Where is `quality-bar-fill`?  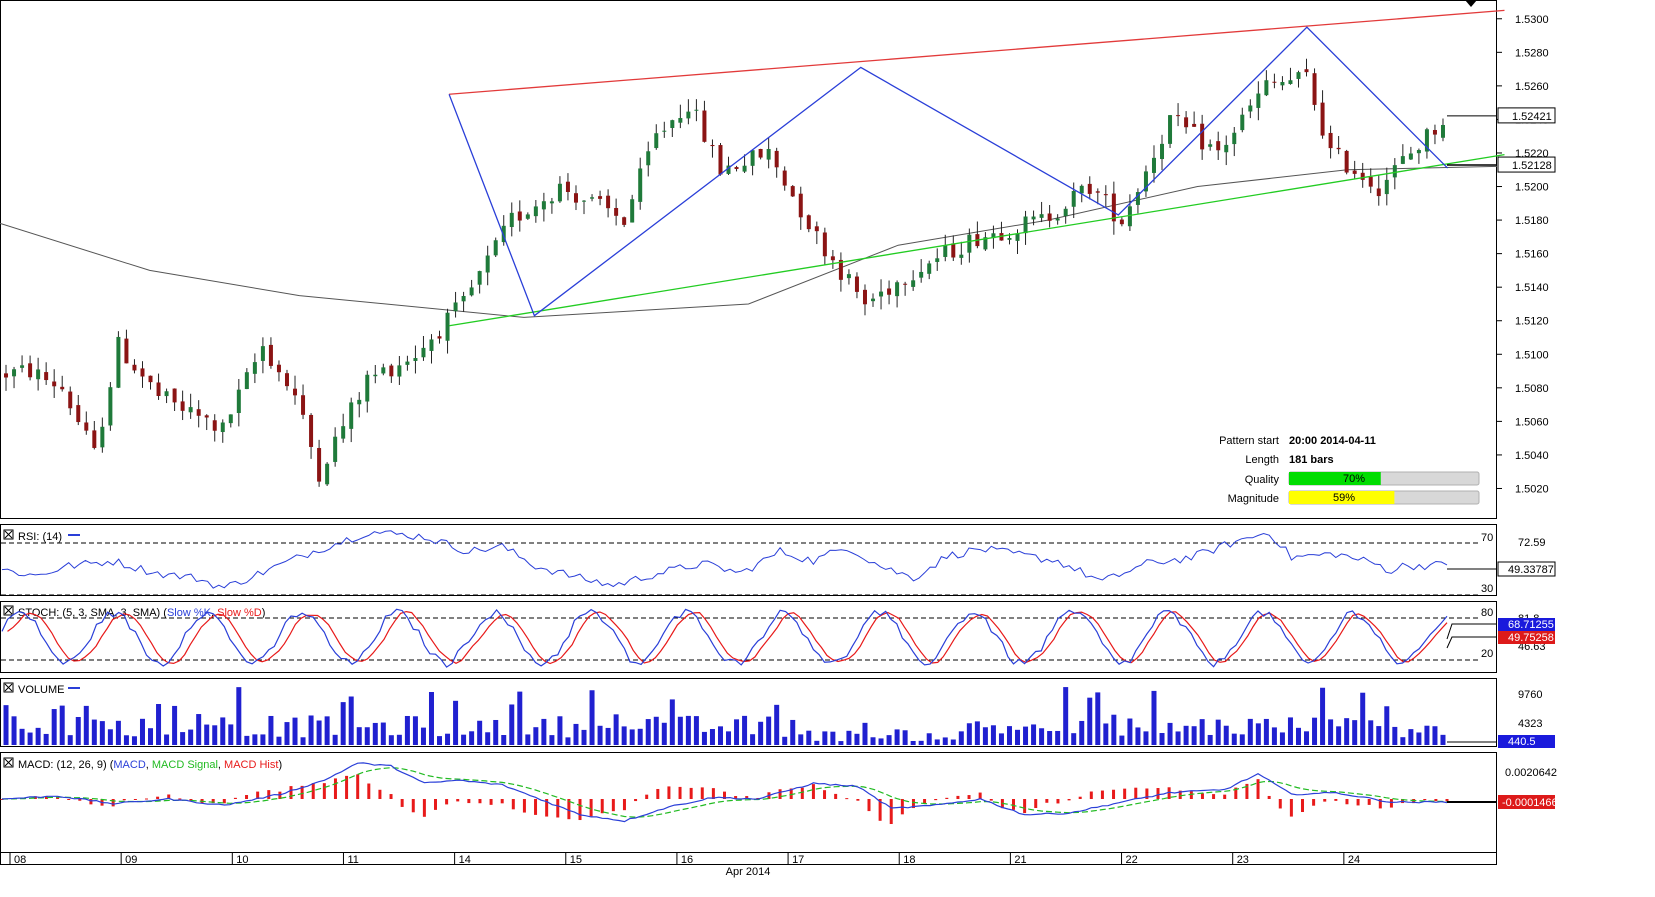 quality-bar-fill is located at coordinates (1335, 478).